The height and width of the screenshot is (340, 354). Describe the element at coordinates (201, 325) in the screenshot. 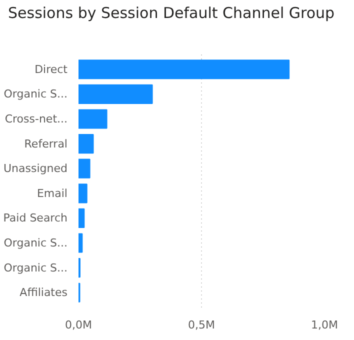

I see `x-tick-label: 0,5M` at that location.